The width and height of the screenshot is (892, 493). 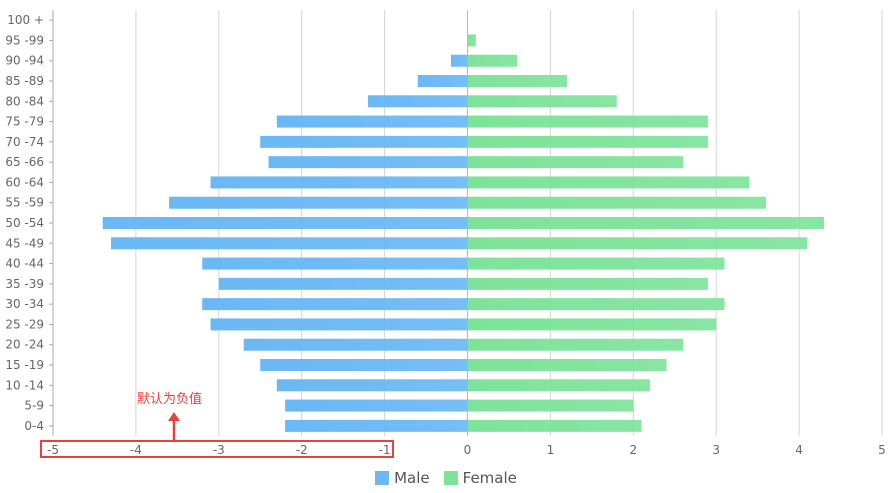 I want to click on legend-swatch-male, so click(x=382, y=478).